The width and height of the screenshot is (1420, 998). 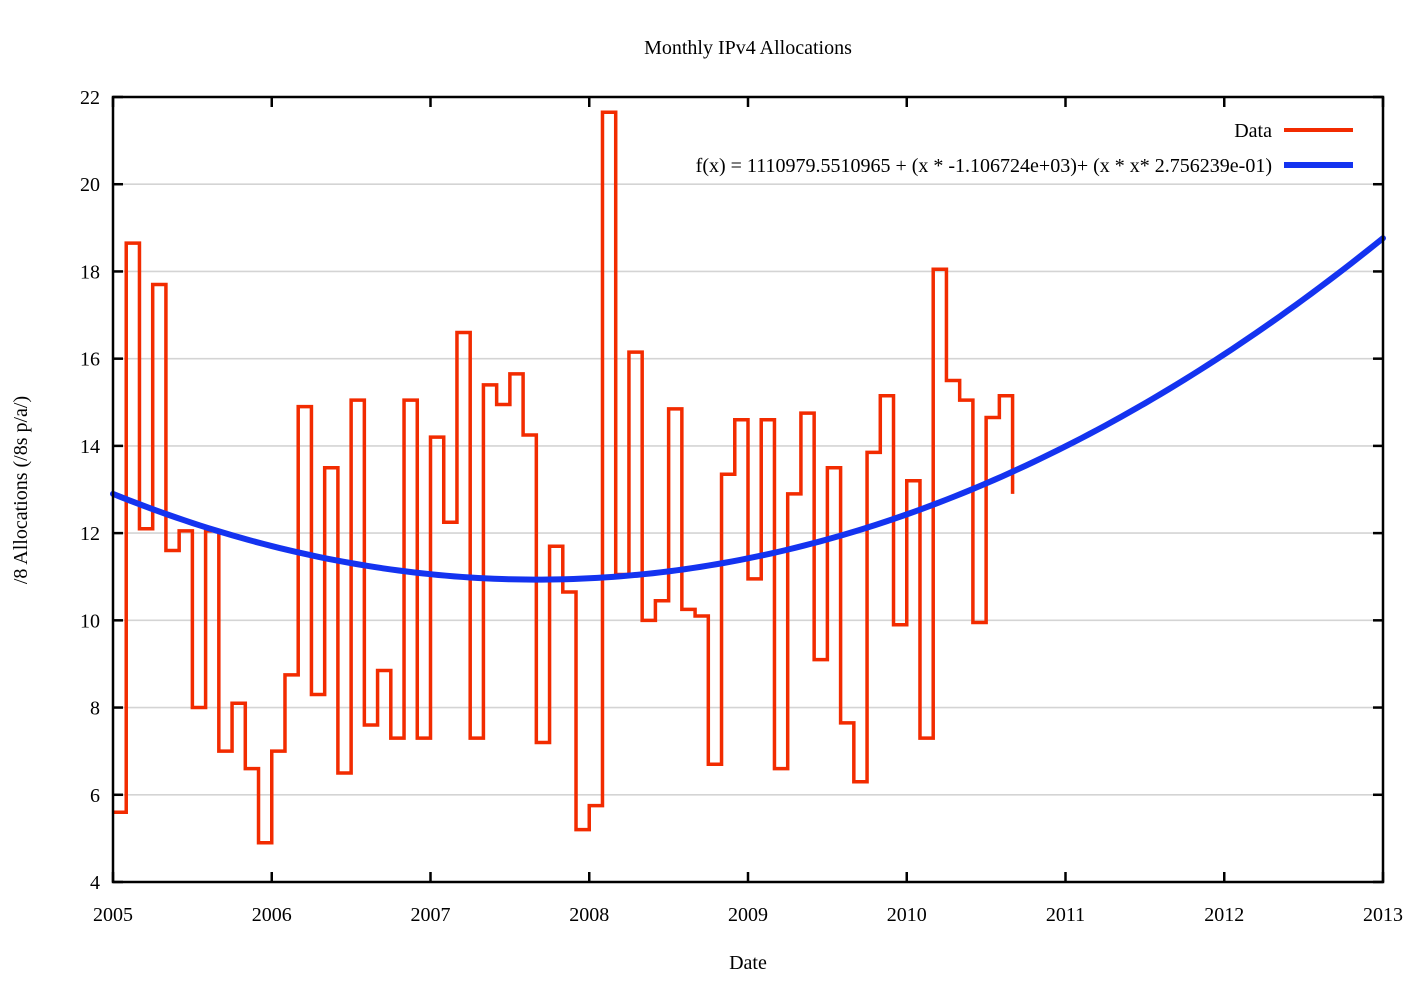 I want to click on y-tick-label: 14, so click(x=90, y=447).